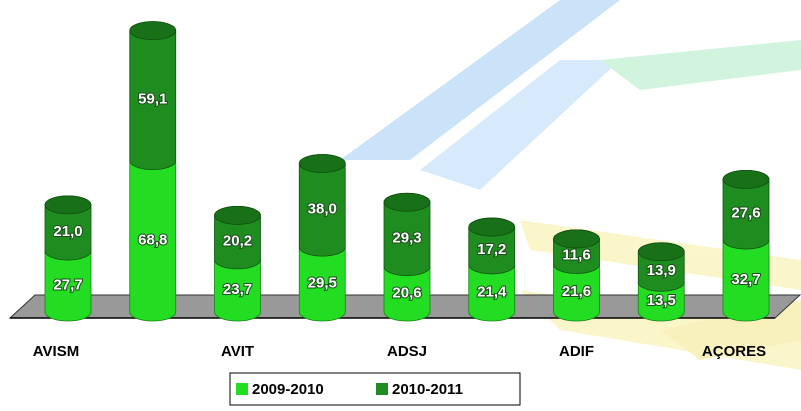  I want to click on value-label: 13,9, so click(661, 270).